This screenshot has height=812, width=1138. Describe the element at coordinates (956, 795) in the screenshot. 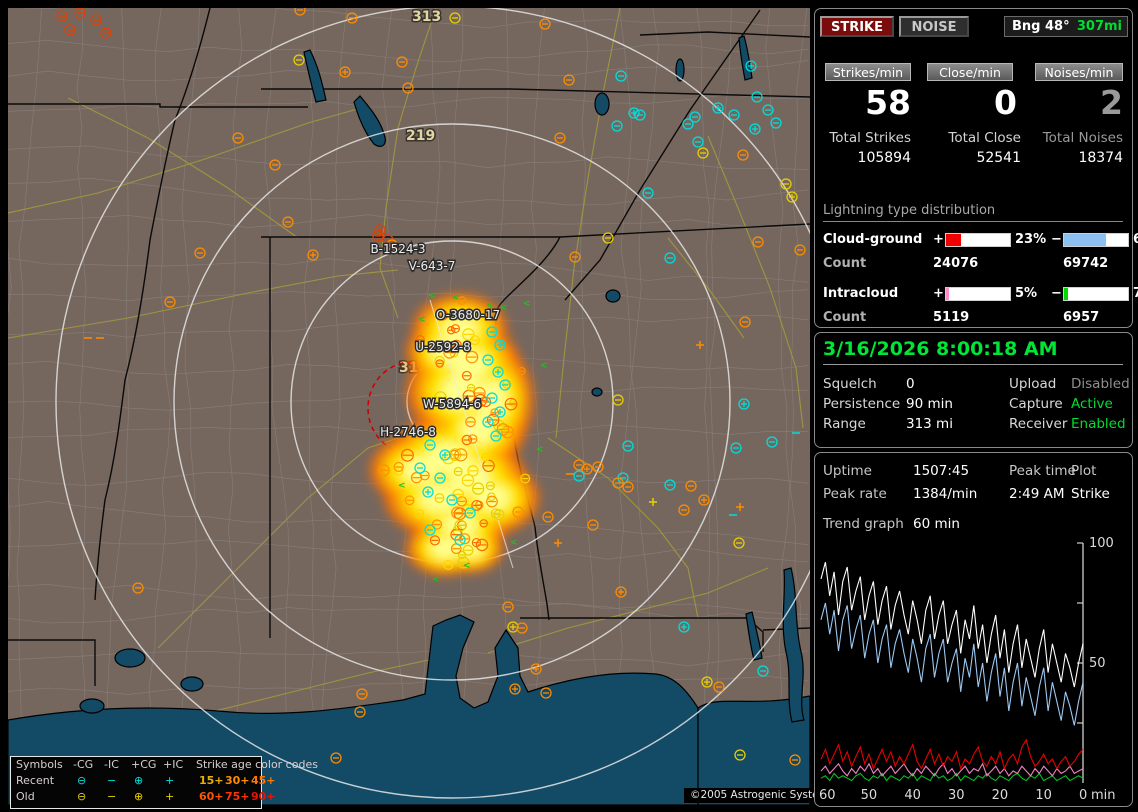

I see `x-tick-label: 30` at that location.